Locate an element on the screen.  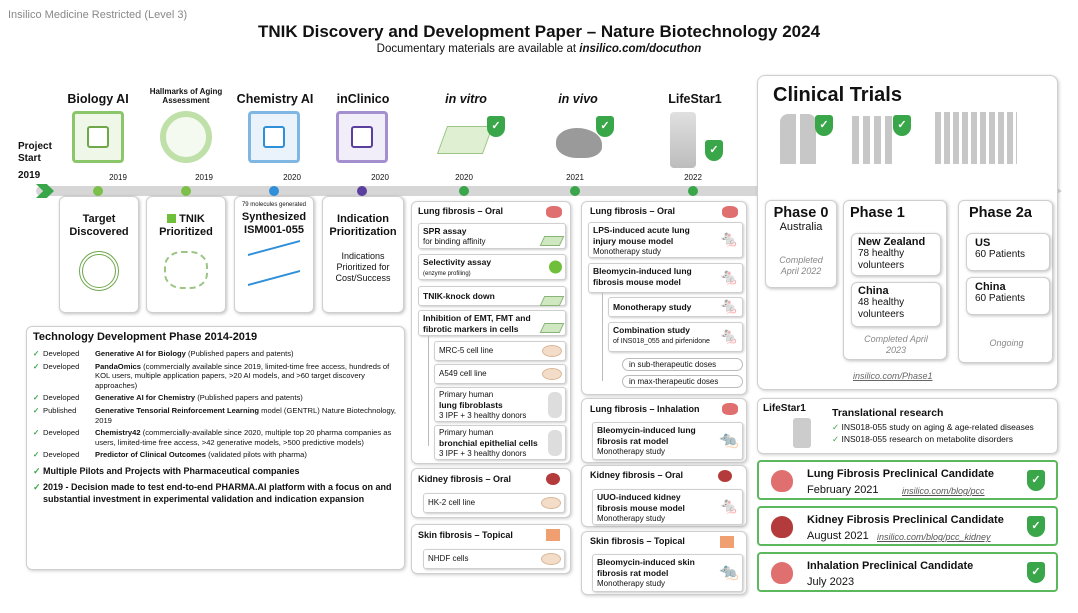
pbe-c: 3 IPF + 3 healthy donors is located at coordinates (483, 453).